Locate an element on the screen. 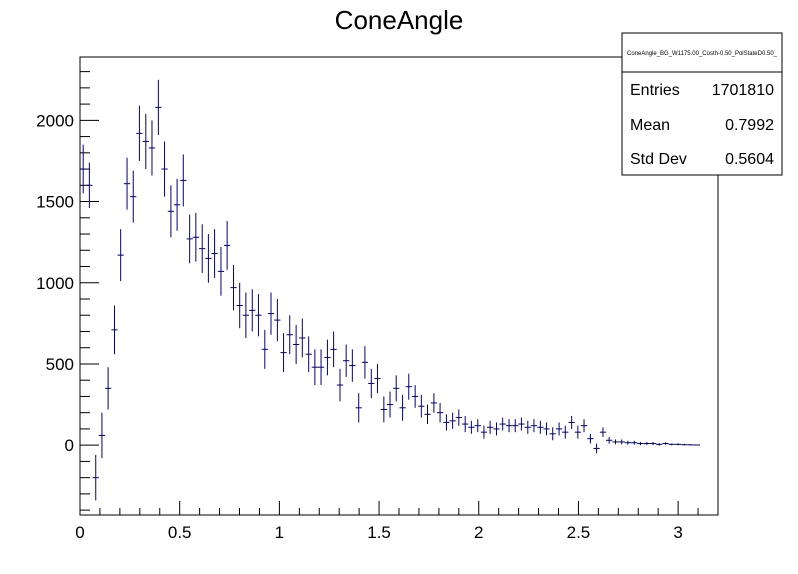  x-tick-label: 3 is located at coordinates (677, 532).